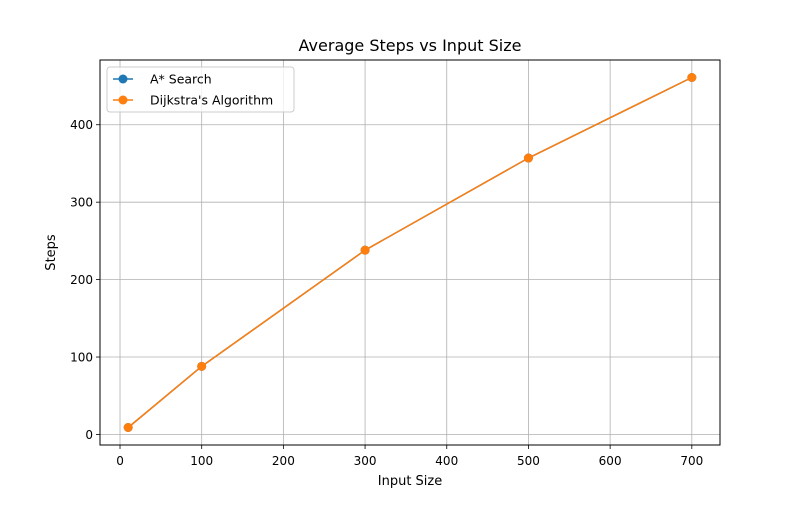 This screenshot has height=505, width=800. I want to click on chart-title: Average Steps vs Input Size, so click(410, 45).